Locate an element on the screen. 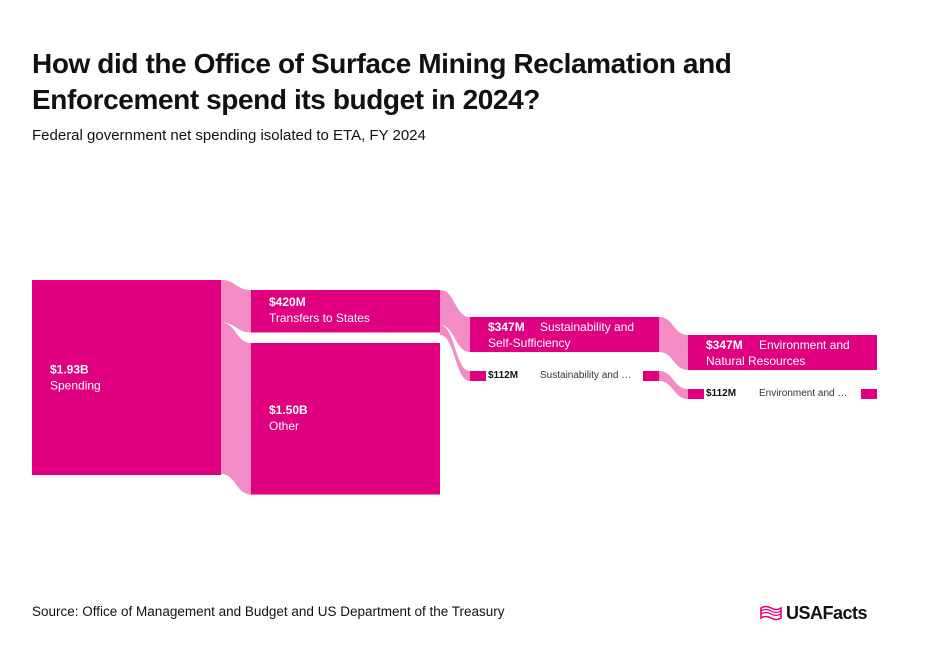  sankey-node-sustain2-end is located at coordinates (651, 376).